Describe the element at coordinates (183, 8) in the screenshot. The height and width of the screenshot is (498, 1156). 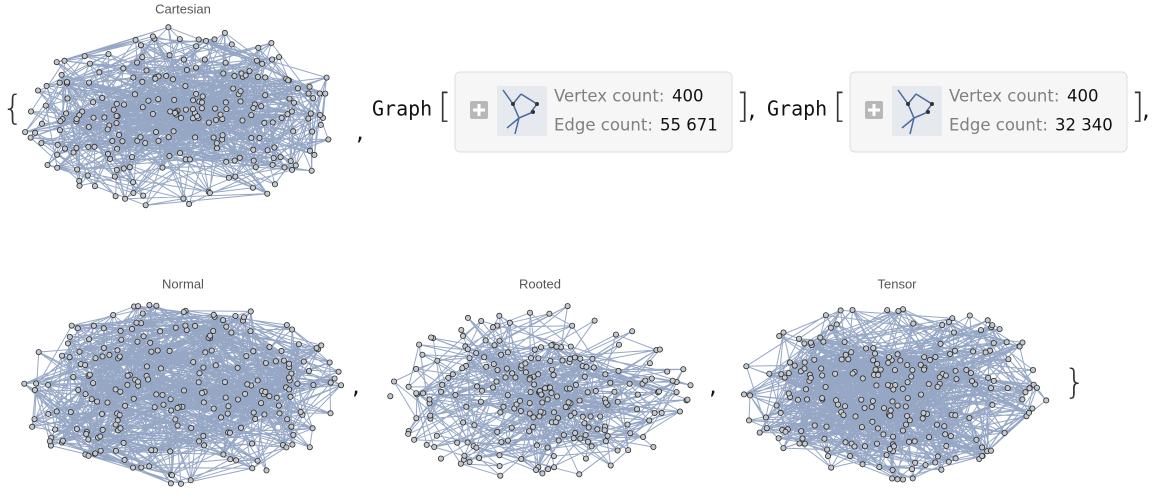
I see `plot-title: Cartesian` at that location.